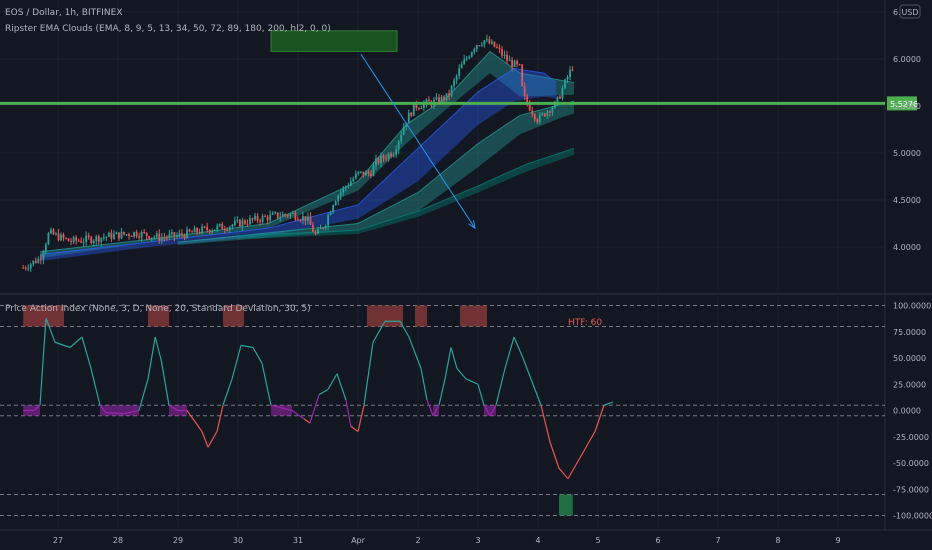 The height and width of the screenshot is (550, 932). I want to click on projection-arrow-head, so click(472, 225).